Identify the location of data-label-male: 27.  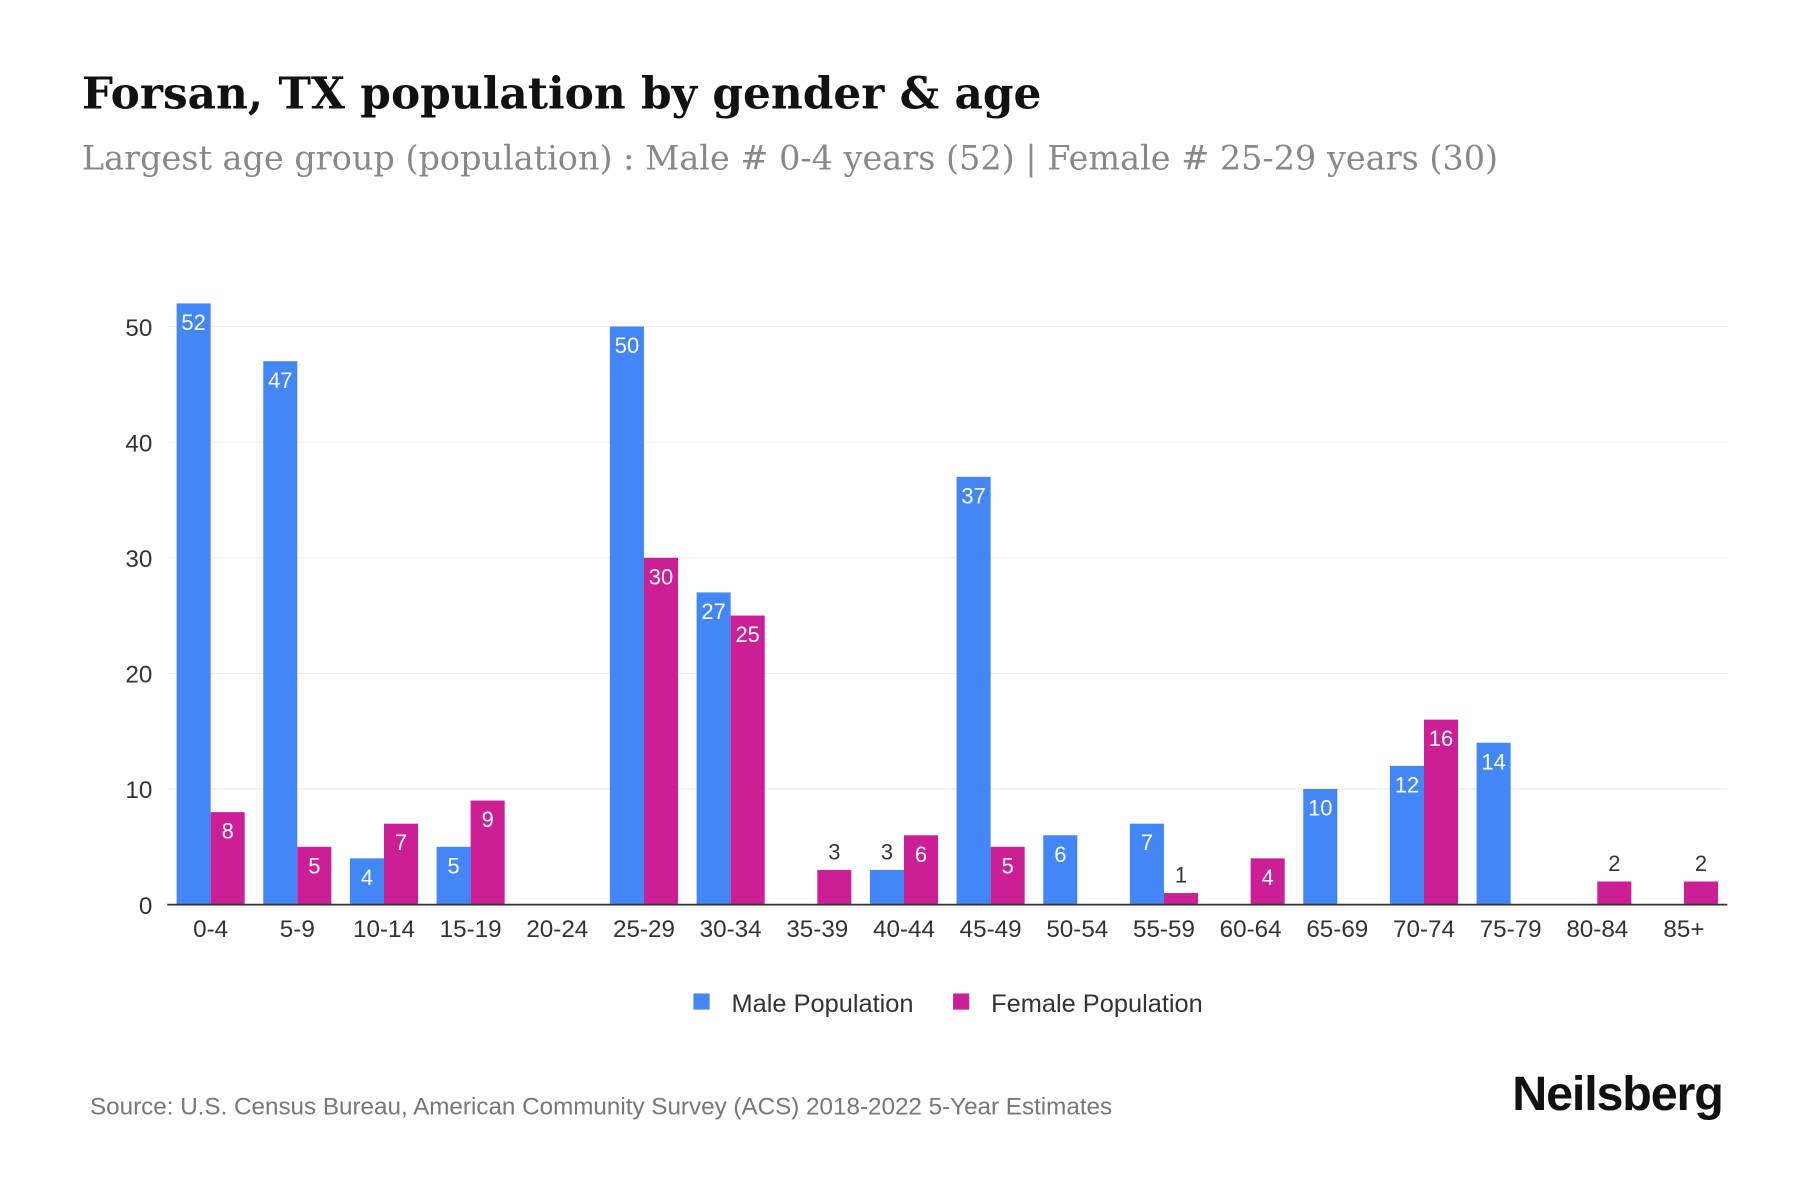
(713, 611).